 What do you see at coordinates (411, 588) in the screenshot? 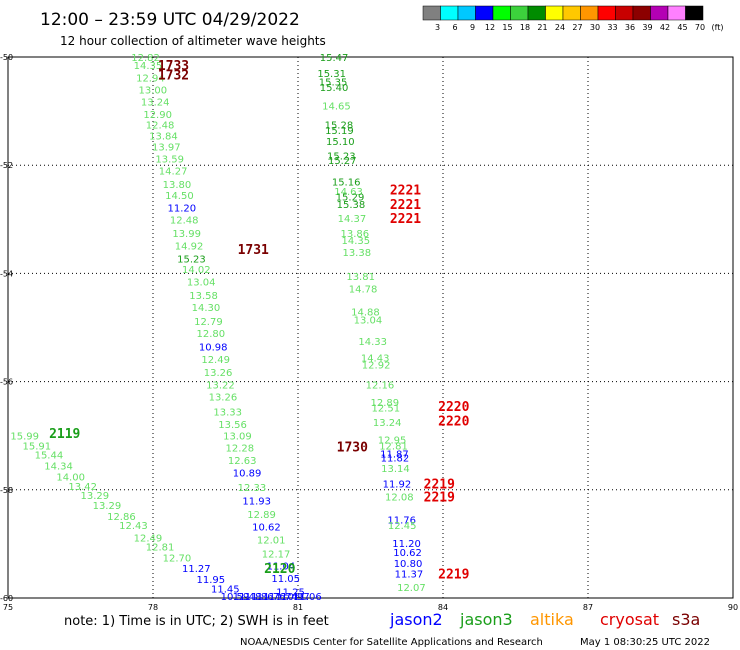
I see `wave-height-value: 12.07` at bounding box center [411, 588].